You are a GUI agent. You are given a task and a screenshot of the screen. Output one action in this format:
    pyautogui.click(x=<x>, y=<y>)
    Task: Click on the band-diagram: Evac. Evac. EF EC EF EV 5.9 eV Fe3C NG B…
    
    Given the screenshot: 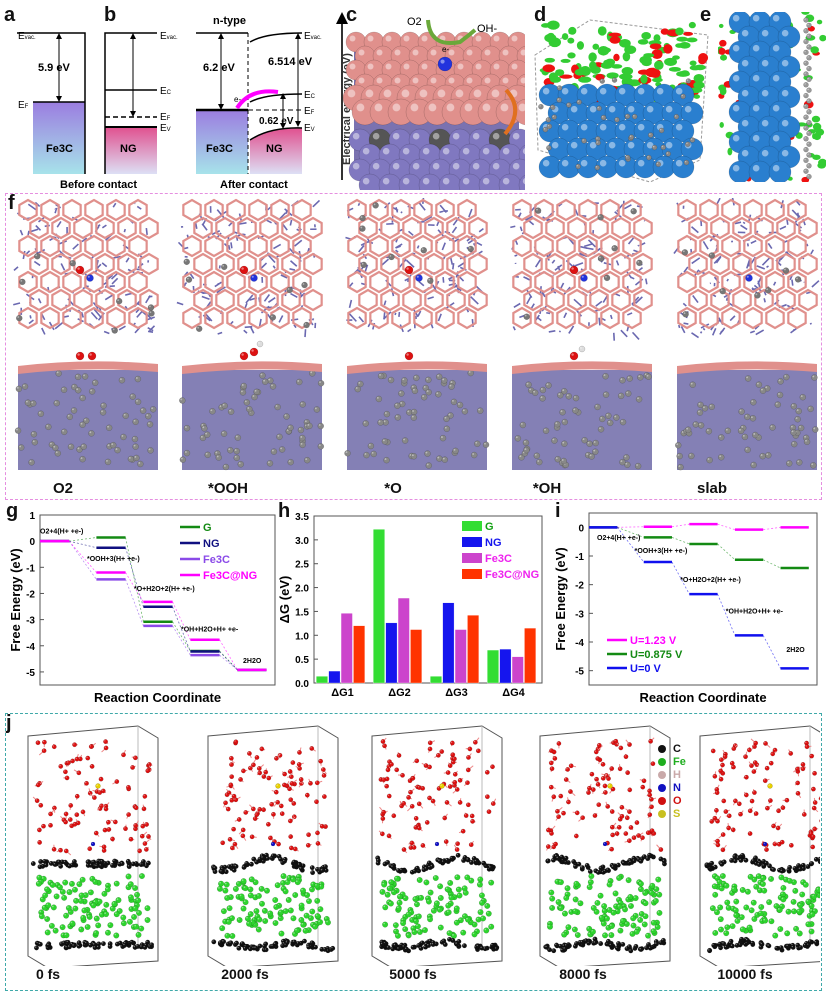 What is the action you would take?
    pyautogui.click(x=169, y=103)
    